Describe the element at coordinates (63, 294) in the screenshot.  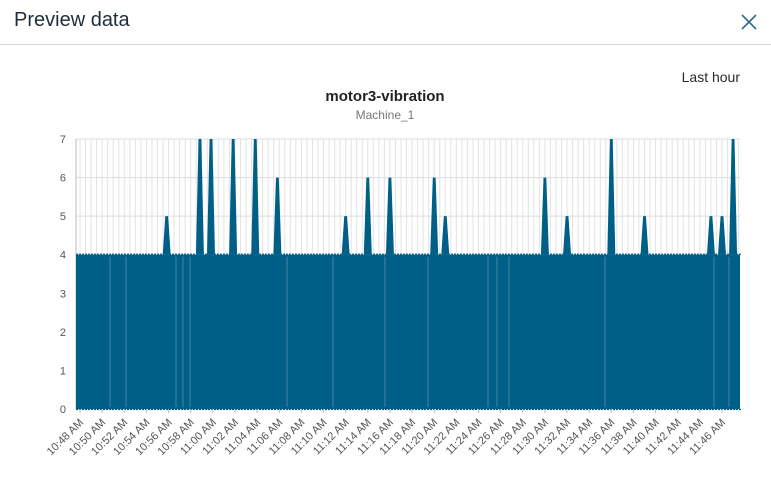
I see `y-tick-label: 3` at that location.